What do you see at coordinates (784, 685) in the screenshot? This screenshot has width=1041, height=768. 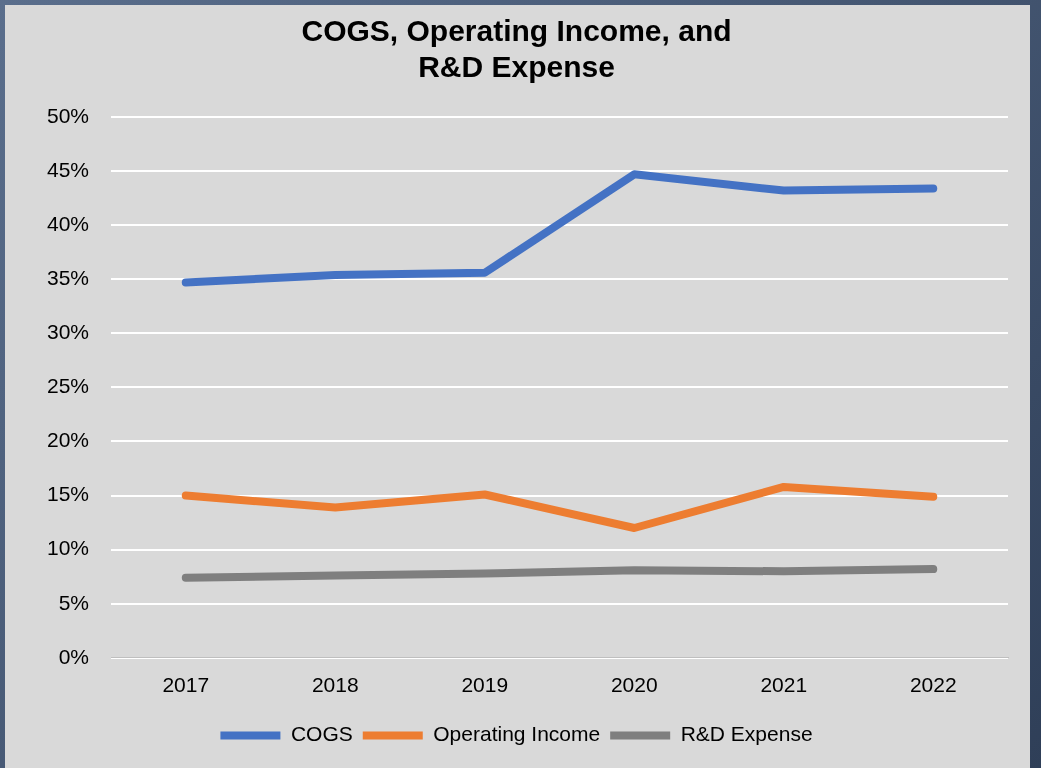 I see `x-tick-label: 2021` at bounding box center [784, 685].